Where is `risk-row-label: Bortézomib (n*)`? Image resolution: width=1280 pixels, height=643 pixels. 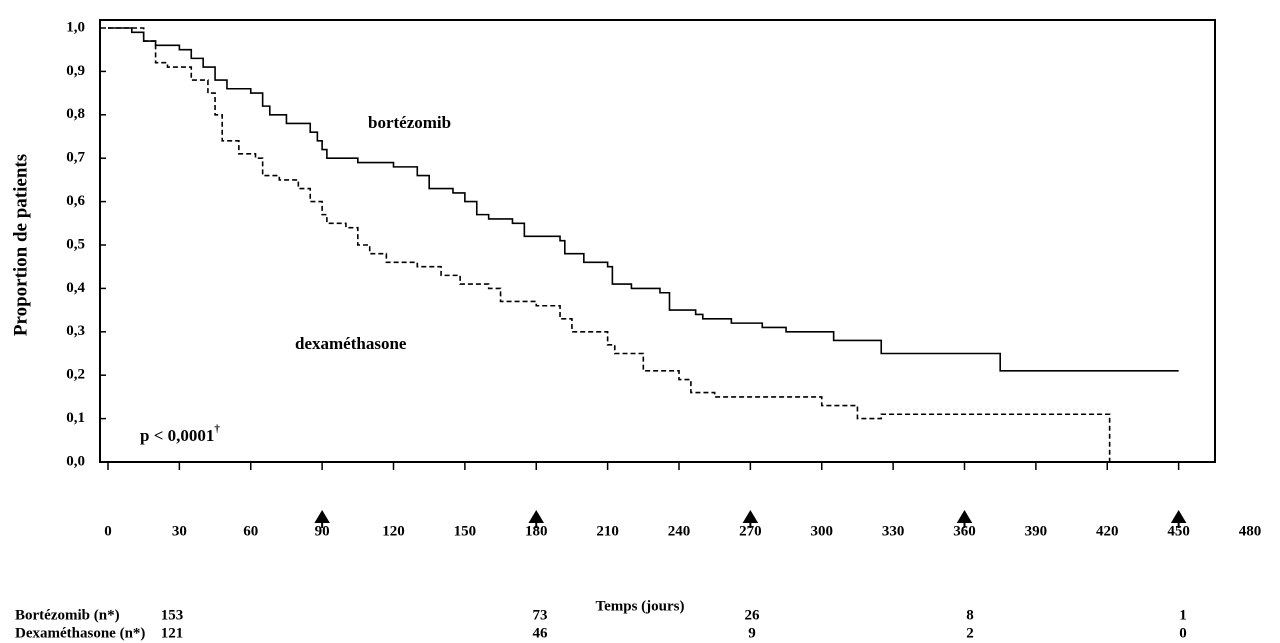 risk-row-label: Bortézomib (n*) is located at coordinates (67, 615).